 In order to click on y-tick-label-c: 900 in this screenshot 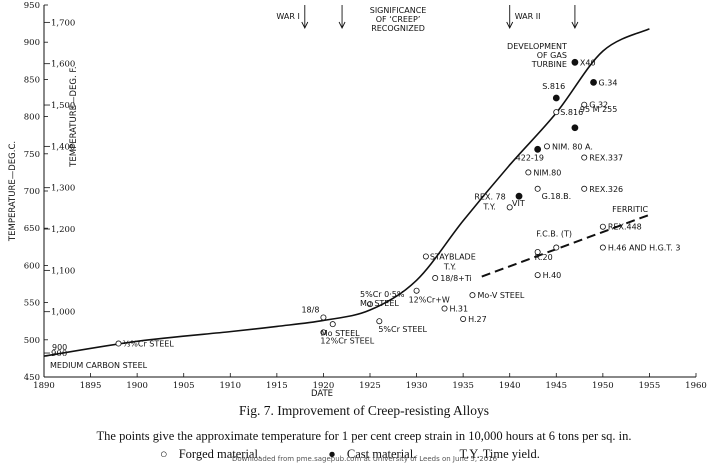, I will do `click(32, 43)`.